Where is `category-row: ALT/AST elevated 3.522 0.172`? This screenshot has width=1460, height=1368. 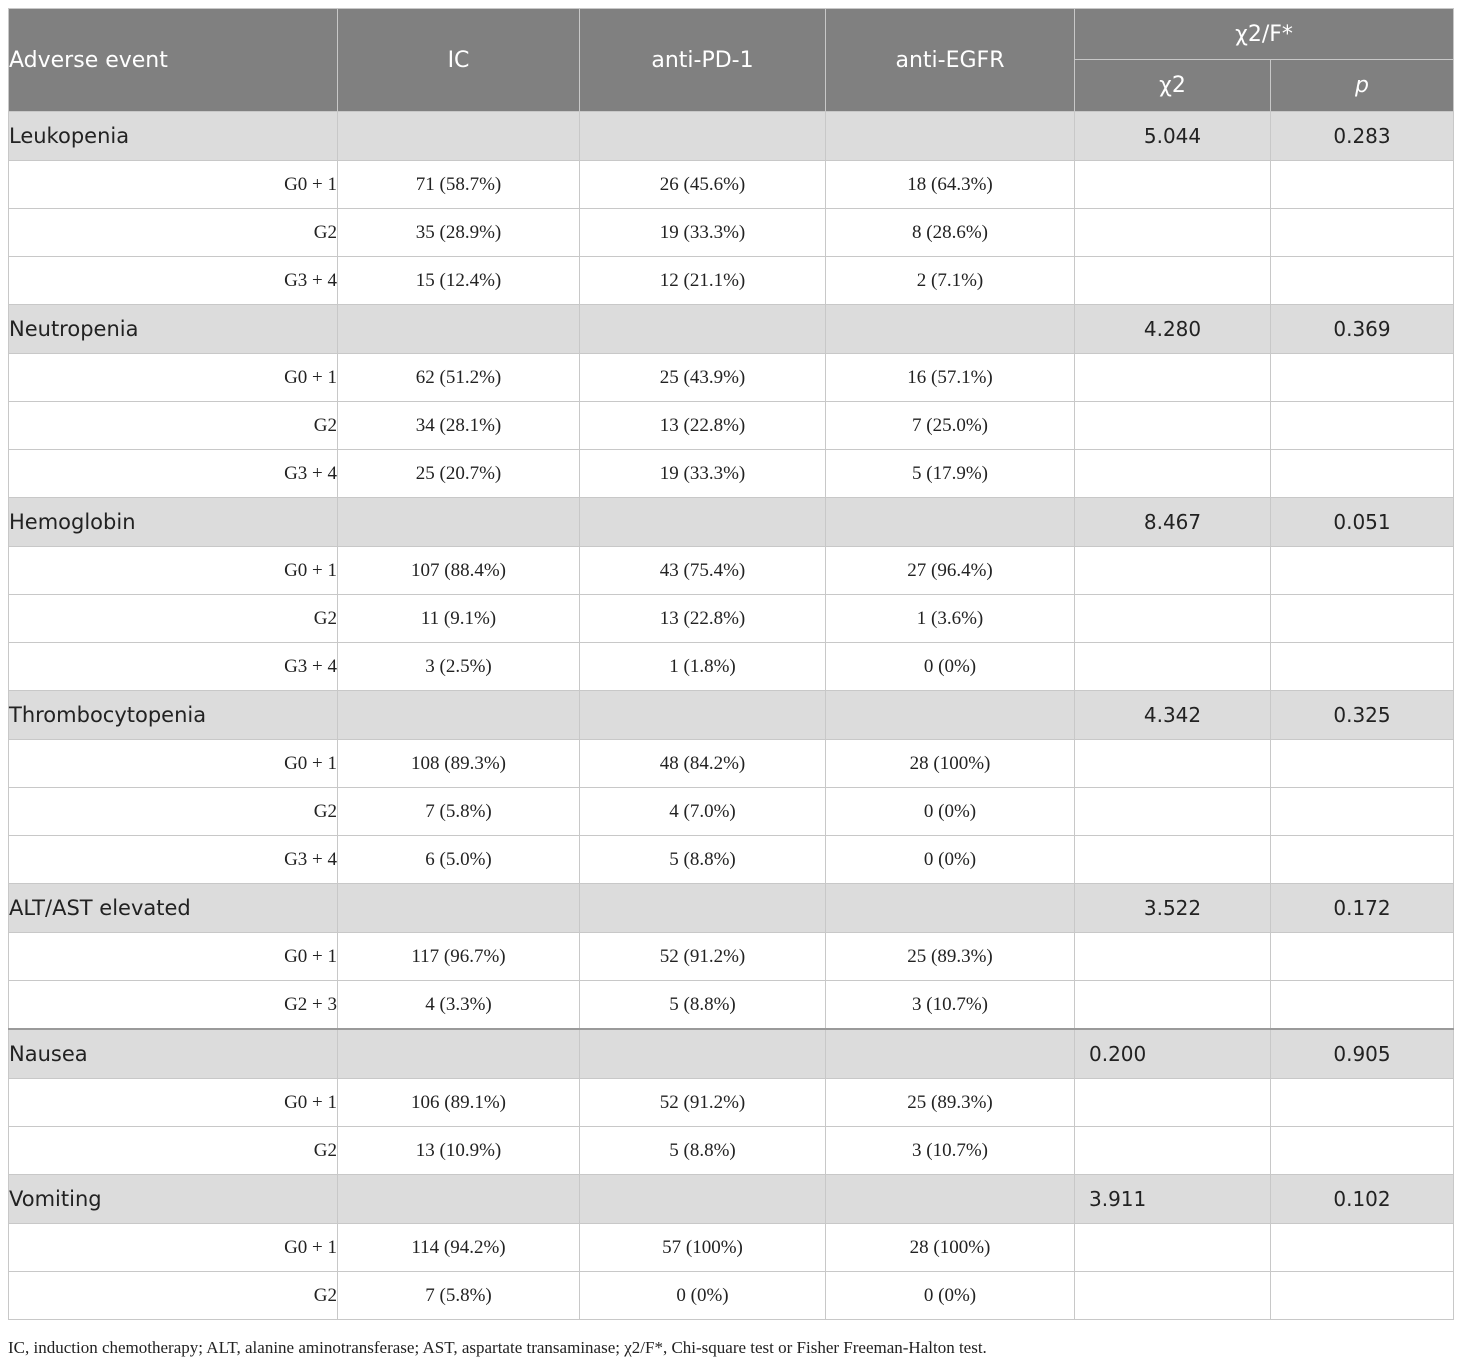
category-row: ALT/AST elevated 3.522 0.172 is located at coordinates (731, 908).